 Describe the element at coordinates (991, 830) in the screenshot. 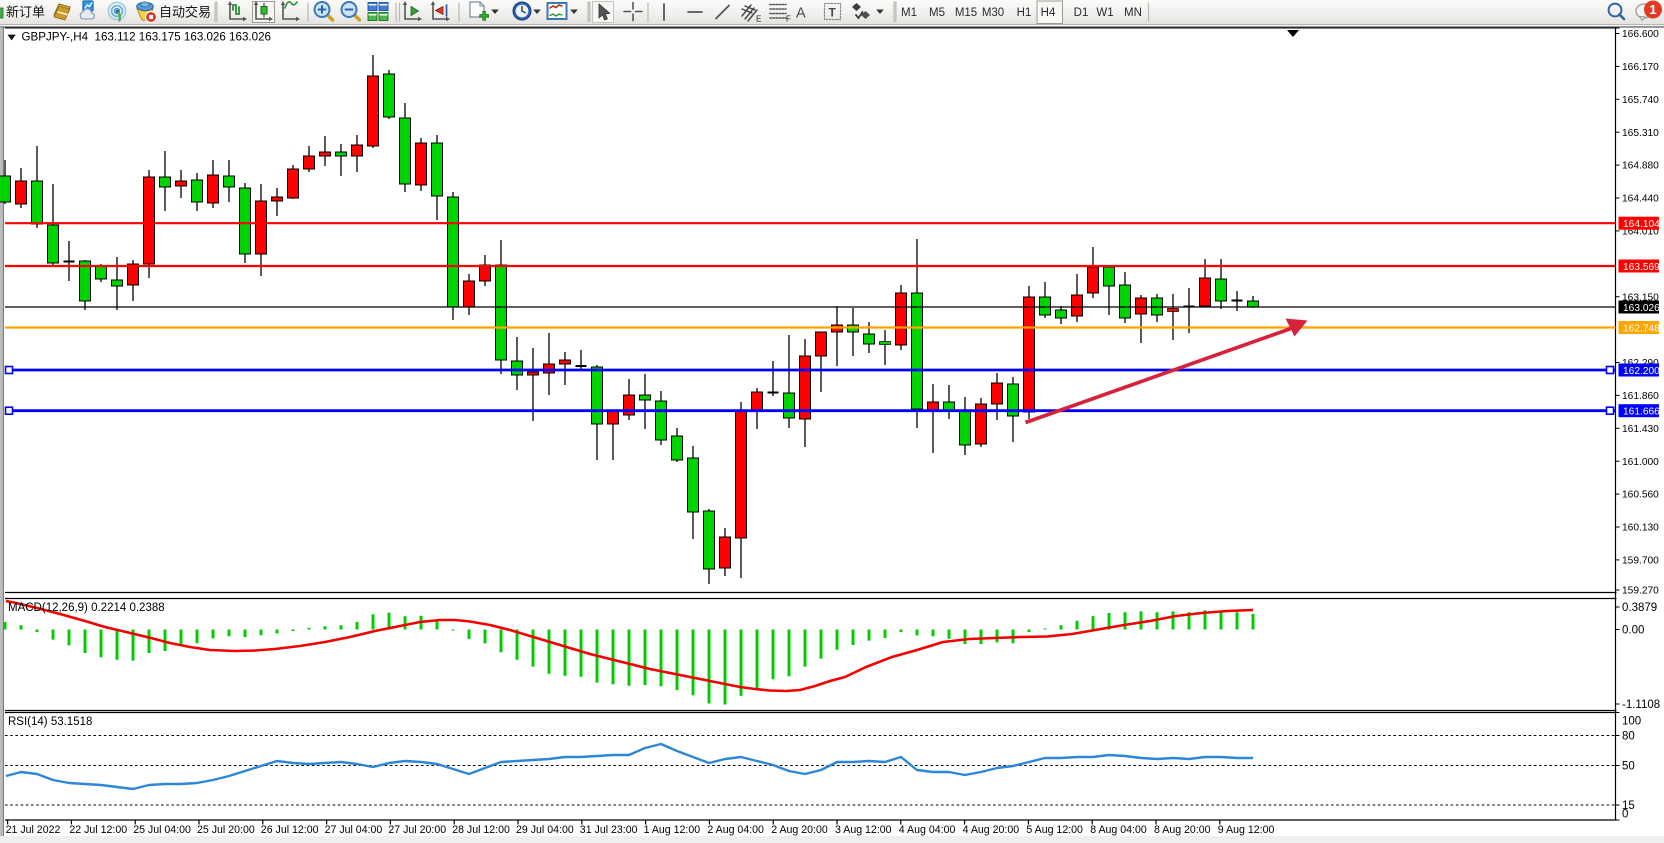

I see `svg-text: 4 Aug 20:00` at that location.